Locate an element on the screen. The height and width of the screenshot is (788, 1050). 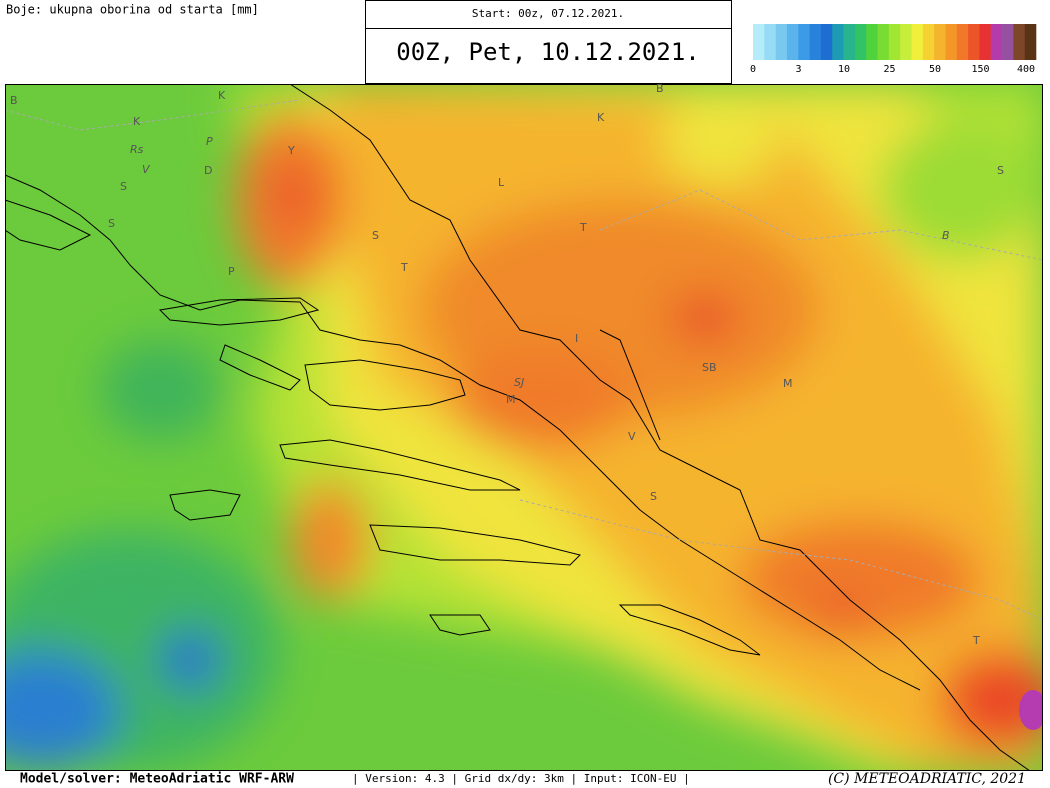
start-time: Start: 00z, 07.12.2021. is located at coordinates (548, 13).